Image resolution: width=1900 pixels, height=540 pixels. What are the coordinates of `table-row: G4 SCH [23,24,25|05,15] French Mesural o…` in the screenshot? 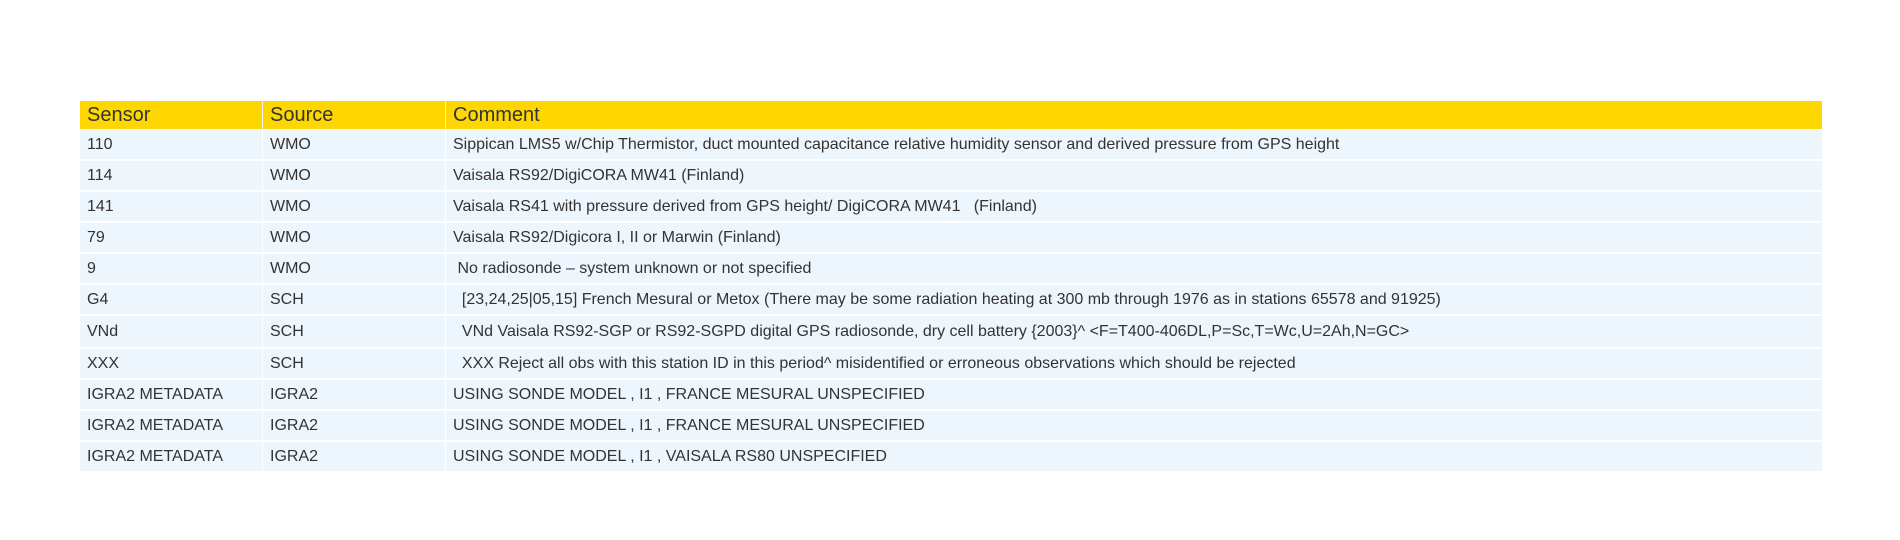 It's located at (951, 299).